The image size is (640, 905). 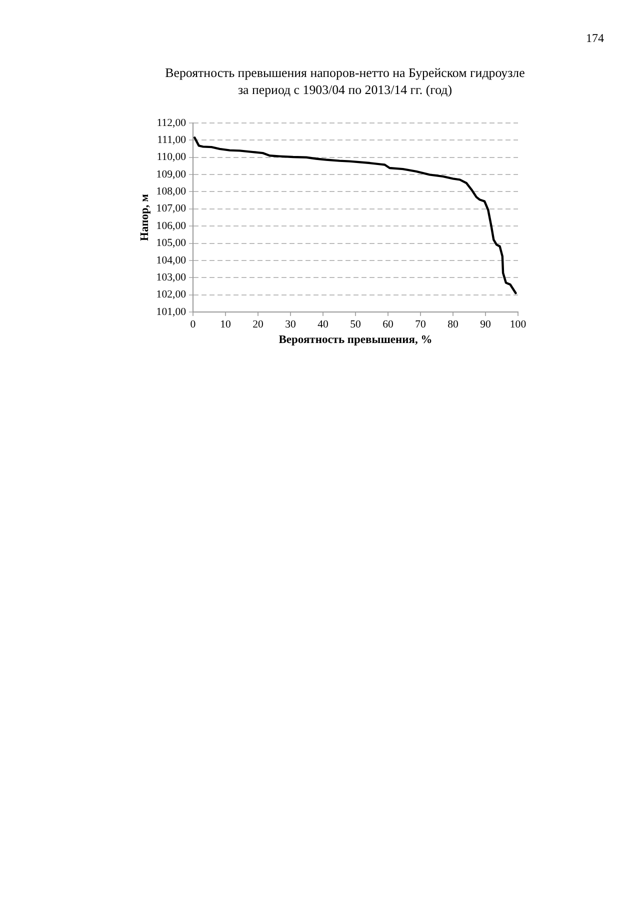 I want to click on y-tick-label: 112,00, so click(x=171, y=122).